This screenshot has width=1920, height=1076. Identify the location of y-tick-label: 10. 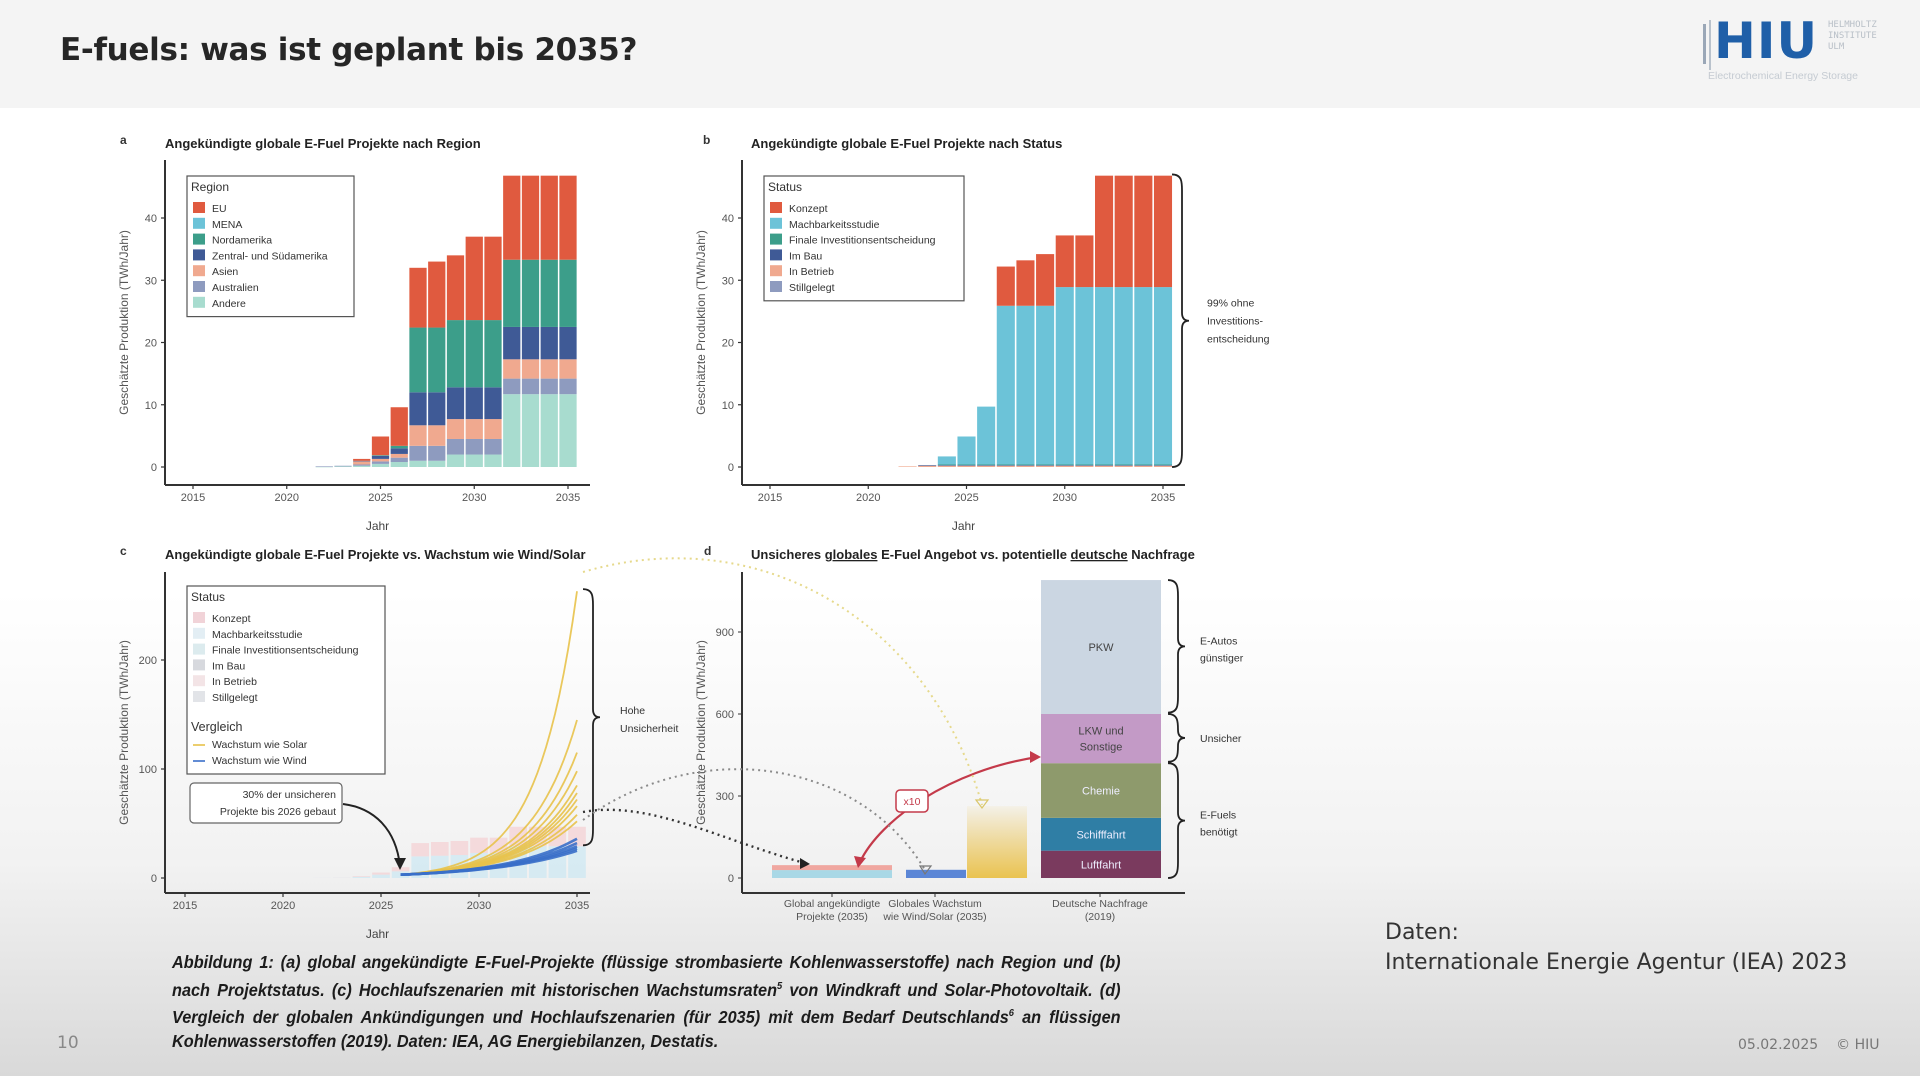
(151, 406).